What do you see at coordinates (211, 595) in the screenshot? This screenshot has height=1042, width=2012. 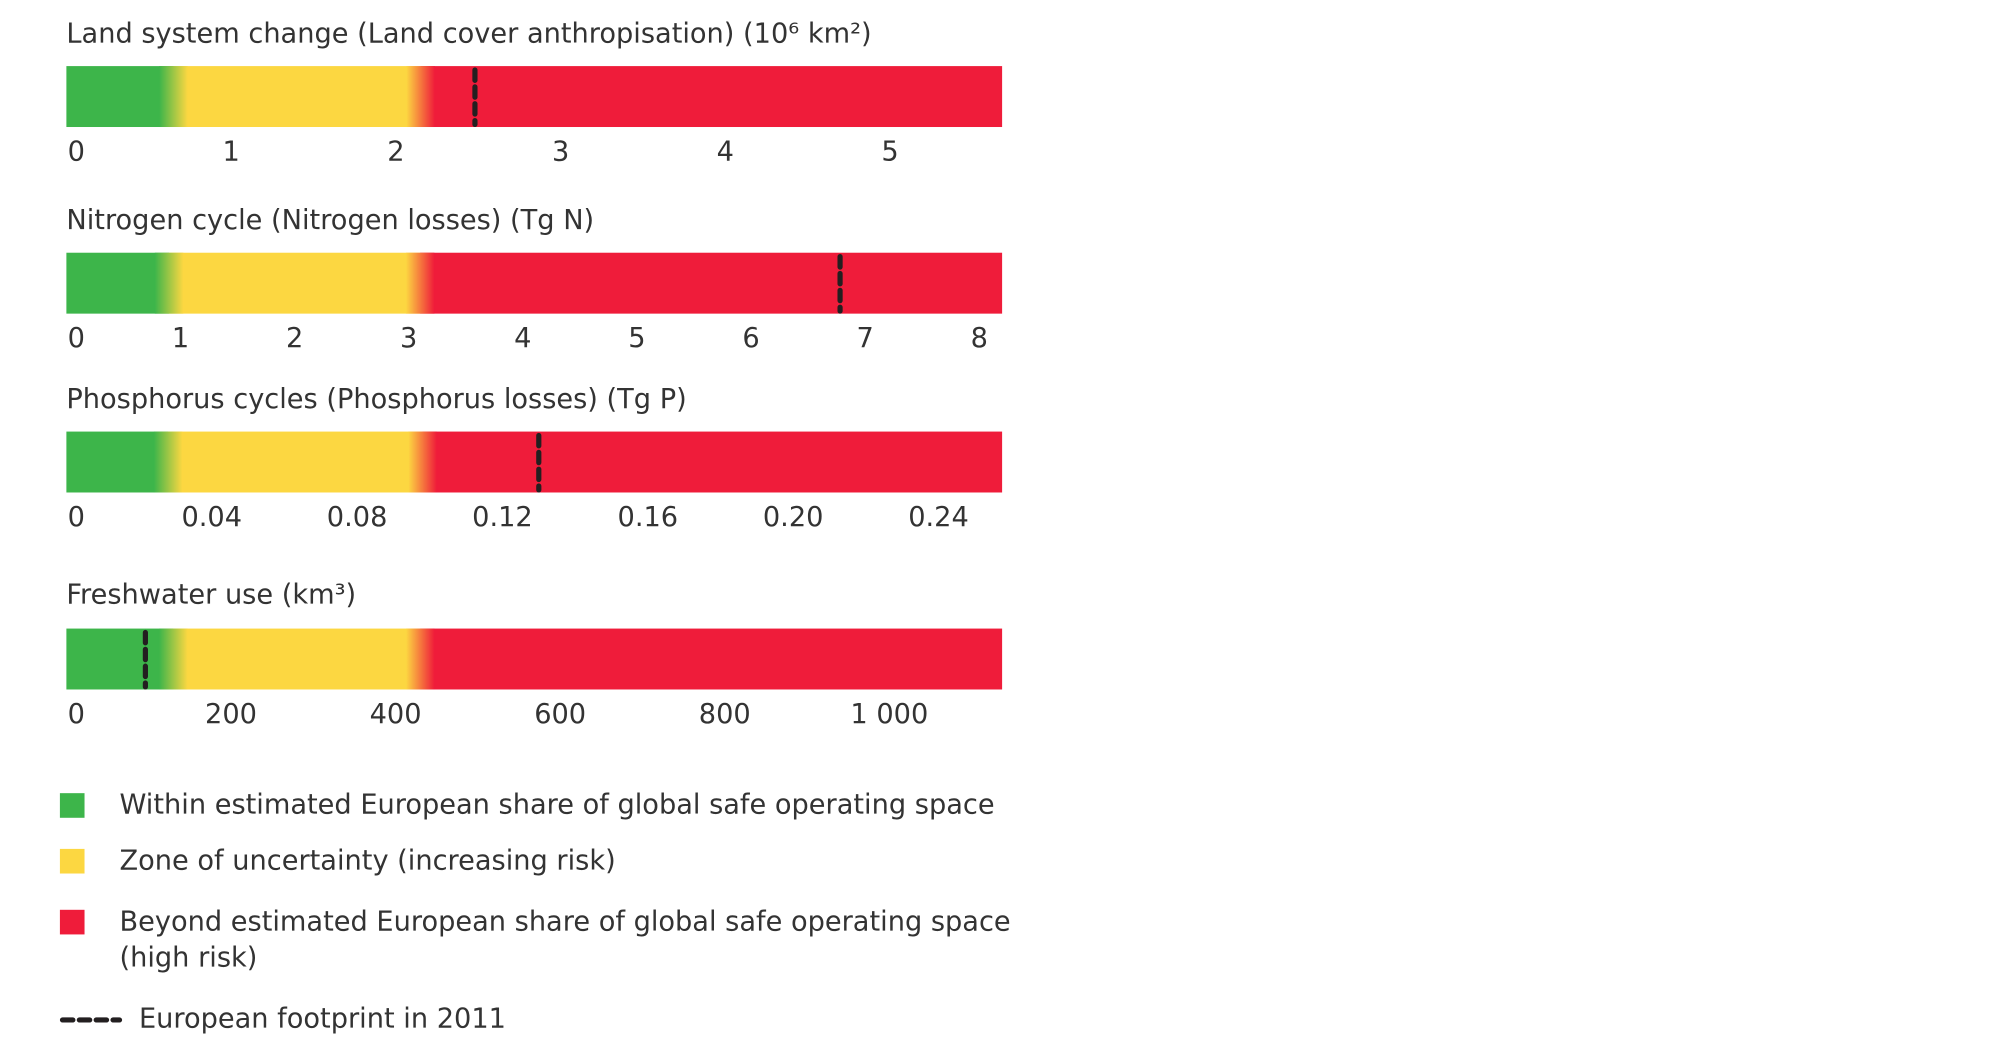 I see `chart-title: Freshwater use (km³)` at bounding box center [211, 595].